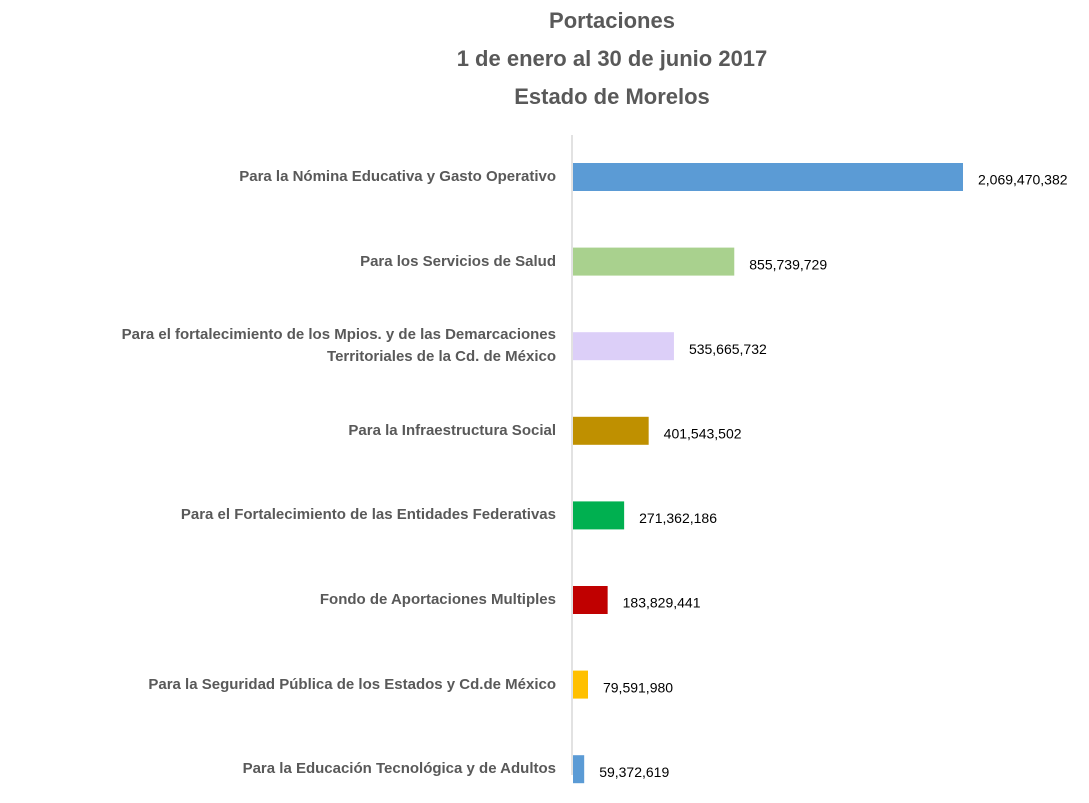 This screenshot has height=803, width=1089. I want to click on chart-title: Portaciones, so click(612, 20).